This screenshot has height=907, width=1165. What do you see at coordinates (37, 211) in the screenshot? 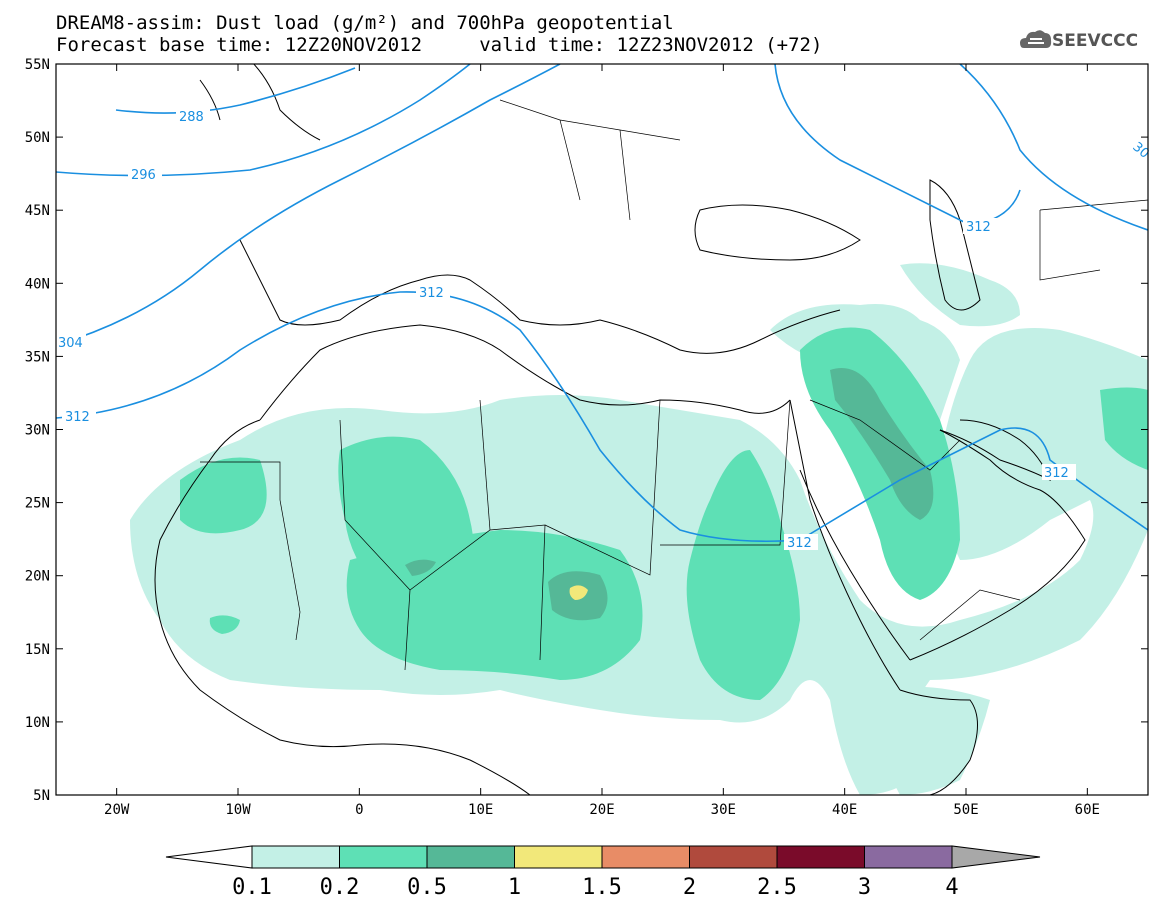
I see `lat-tick-label: 45N` at bounding box center [37, 211].